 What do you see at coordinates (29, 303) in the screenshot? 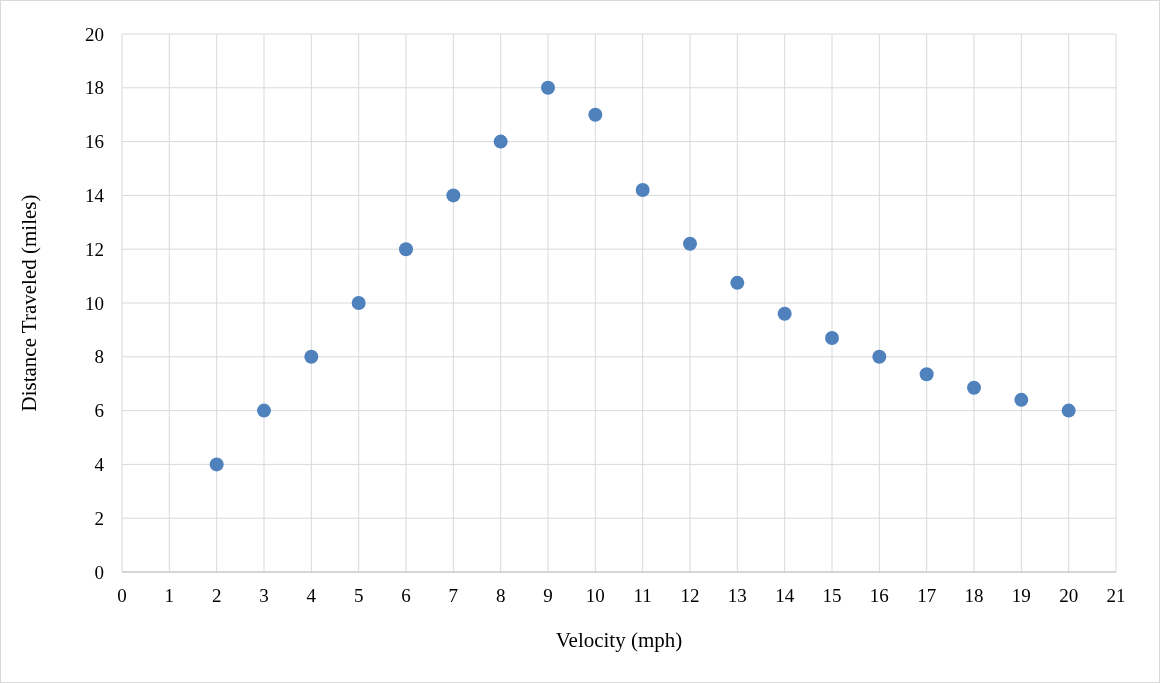
I see `y-axis-title: Distance Traveled (miles)` at bounding box center [29, 303].